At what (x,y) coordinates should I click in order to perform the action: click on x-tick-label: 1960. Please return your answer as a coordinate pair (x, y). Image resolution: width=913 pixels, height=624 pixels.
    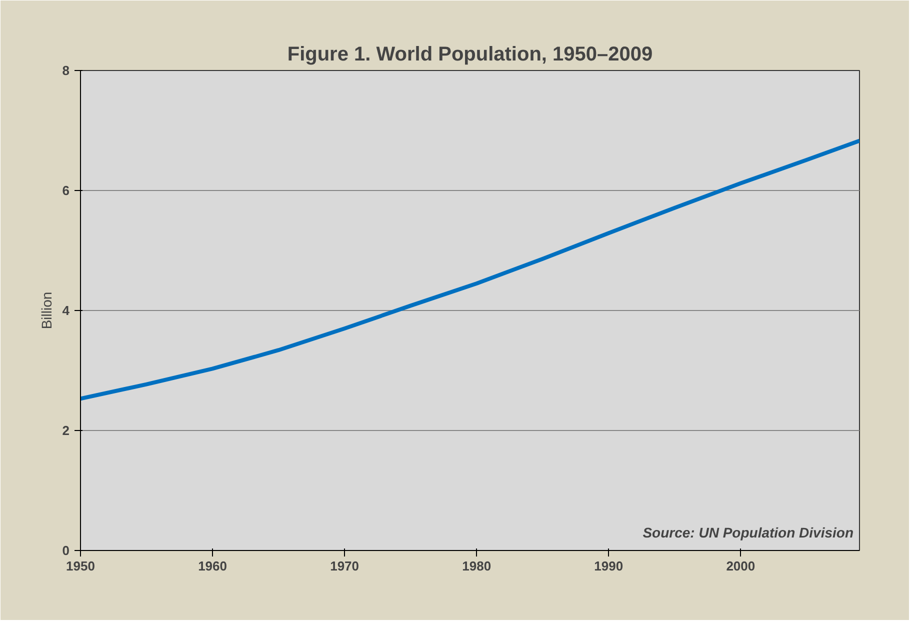
    Looking at the image, I should click on (212, 566).